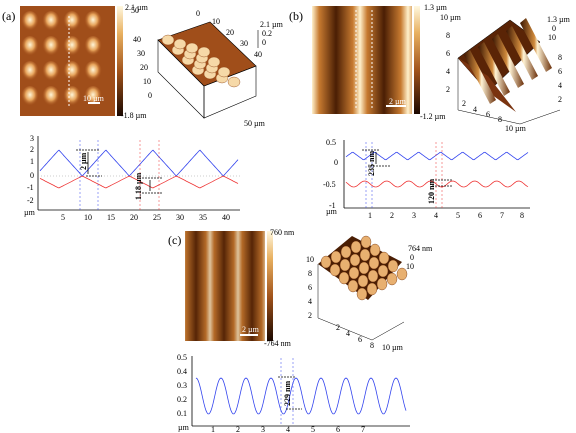 This screenshot has width=576, height=433. Describe the element at coordinates (138, 186) in the screenshot. I see `annotation-1-18um: 1.18 µm` at that location.